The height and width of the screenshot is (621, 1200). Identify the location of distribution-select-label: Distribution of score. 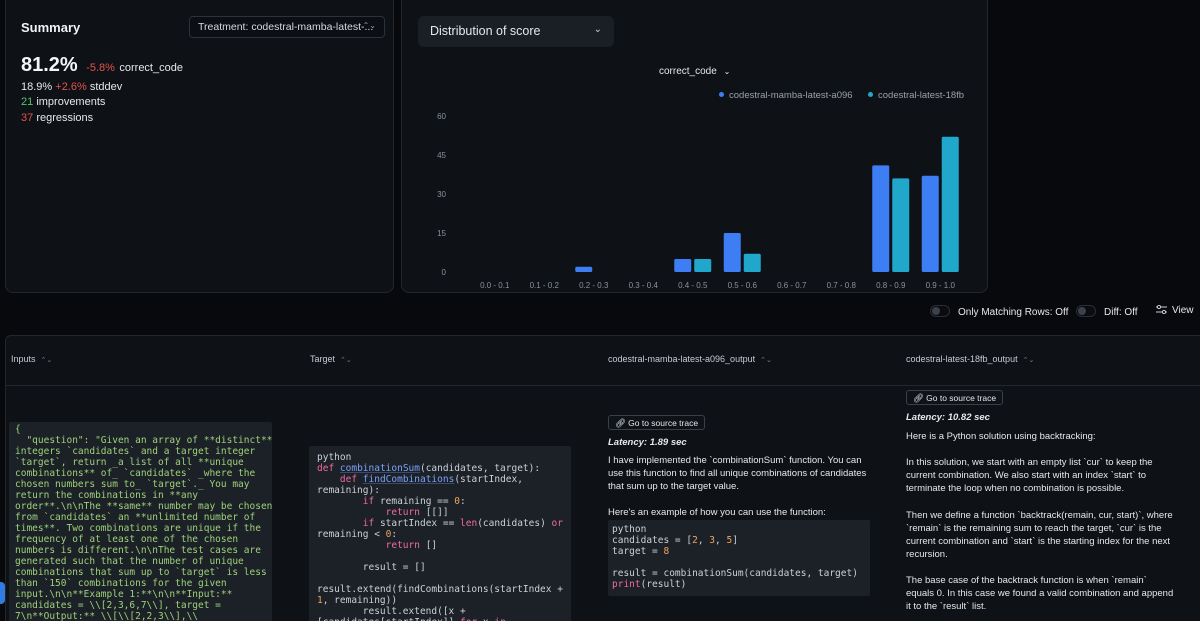
(485, 31).